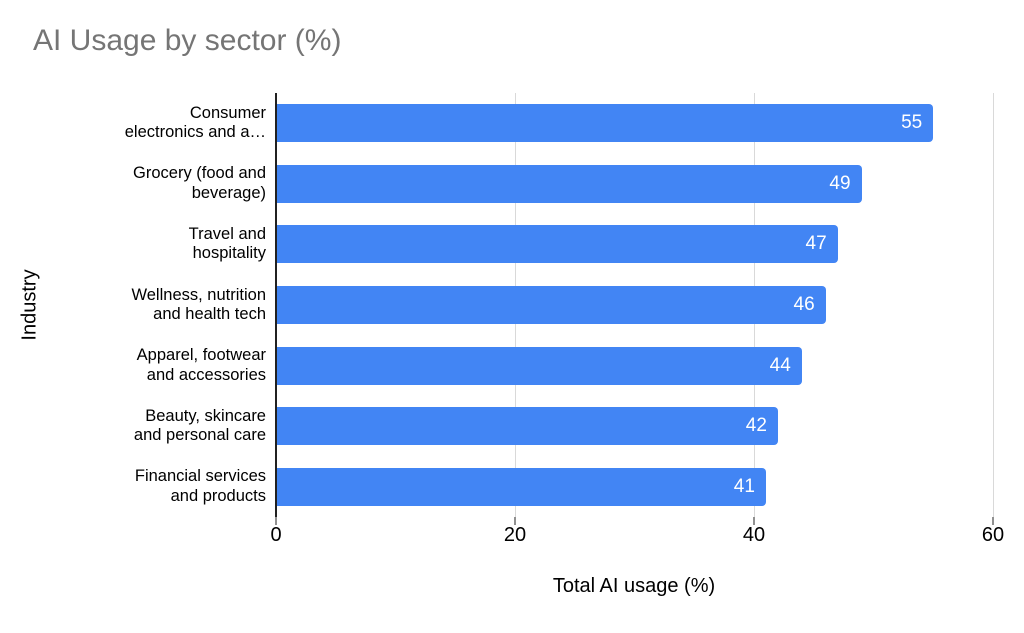 The height and width of the screenshot is (633, 1024). I want to click on category-label-line: Travel and, so click(227, 233).